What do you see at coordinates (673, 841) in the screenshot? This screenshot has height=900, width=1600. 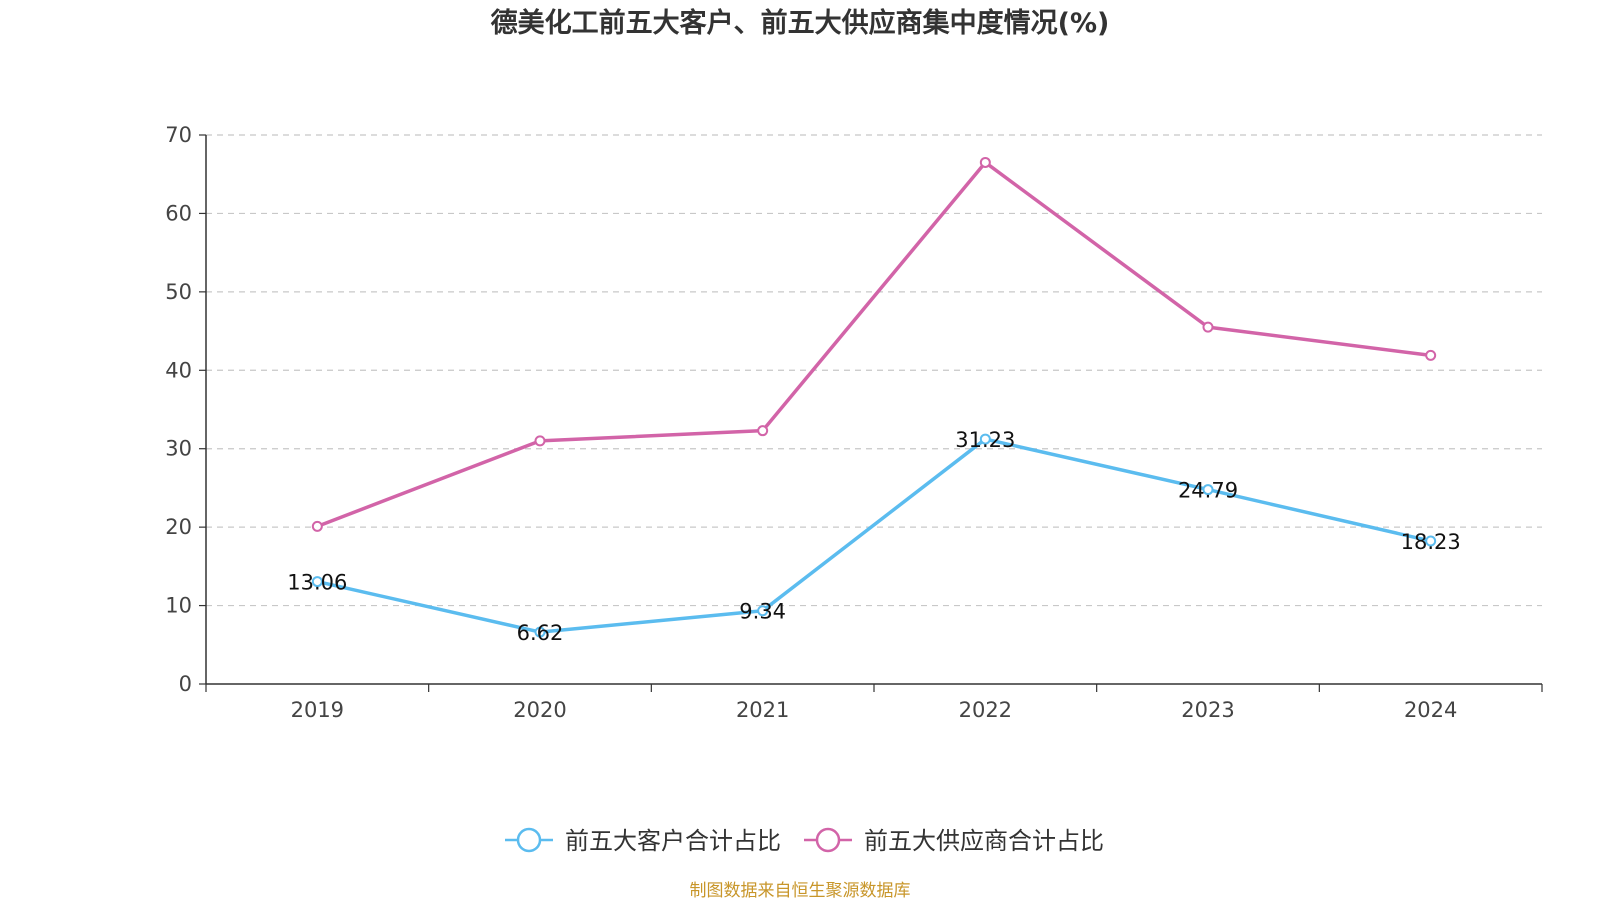 I see `legend-label: 前五大客户合计占比` at bounding box center [673, 841].